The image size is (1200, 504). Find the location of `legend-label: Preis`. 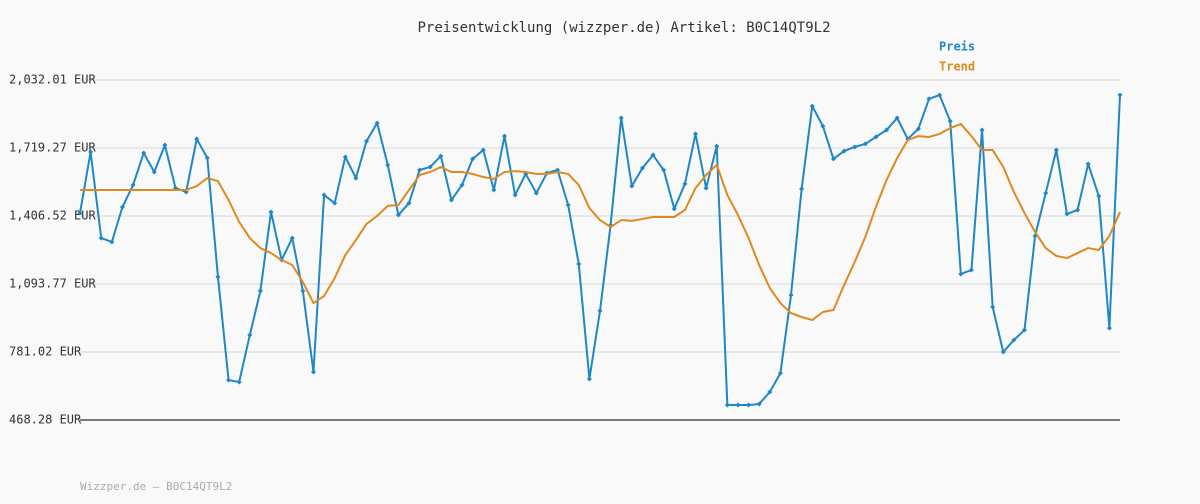

legend-label: Preis is located at coordinates (957, 47).